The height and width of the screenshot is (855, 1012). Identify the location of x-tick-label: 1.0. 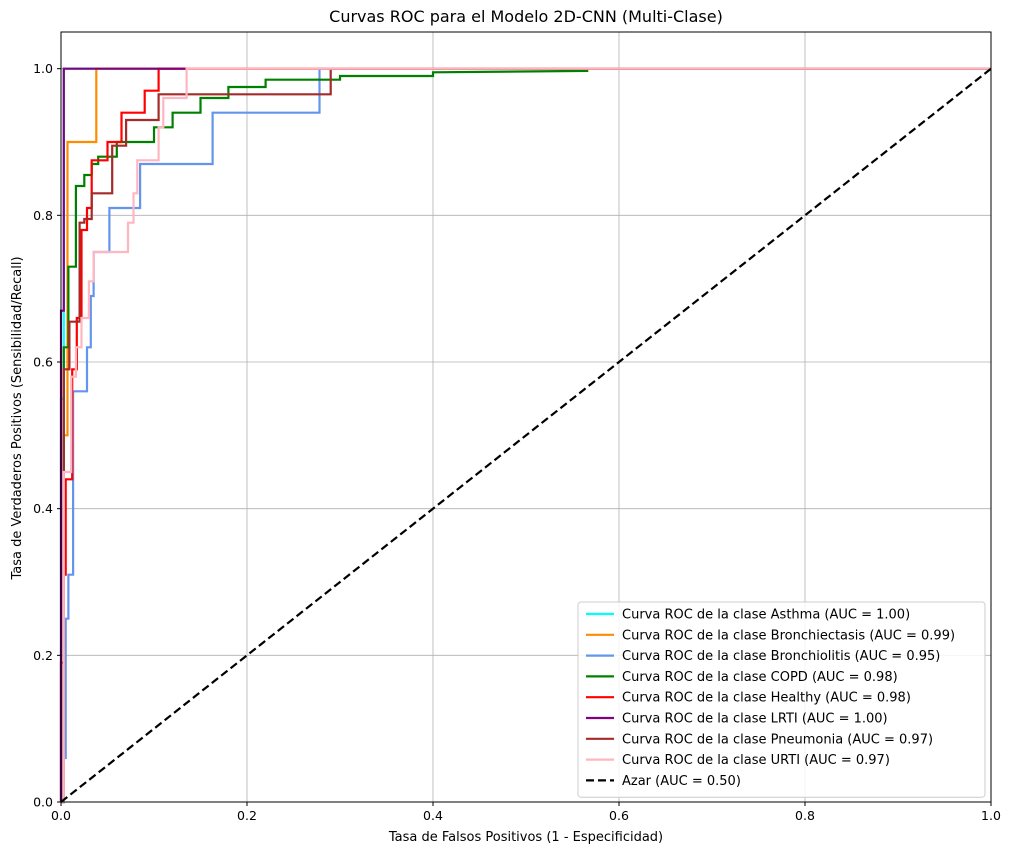
(991, 815).